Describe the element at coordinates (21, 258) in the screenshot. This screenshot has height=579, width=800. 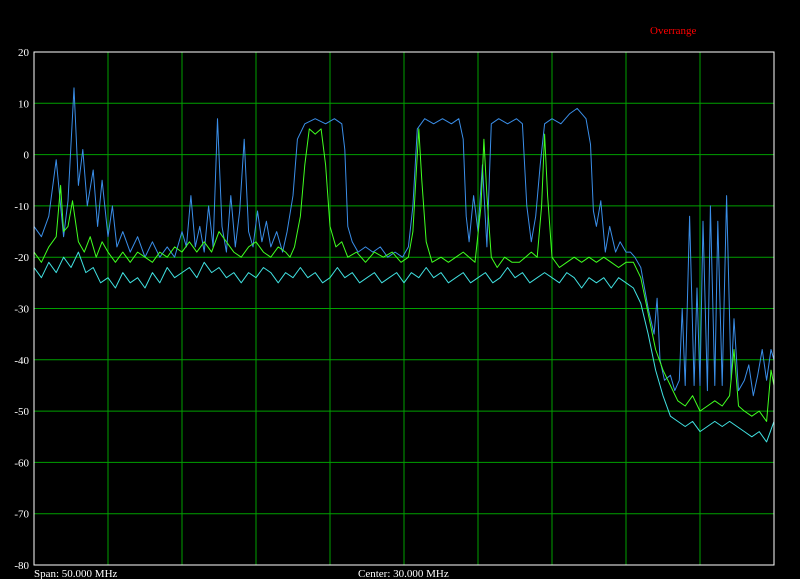
I see `y-tick-label: -20` at that location.